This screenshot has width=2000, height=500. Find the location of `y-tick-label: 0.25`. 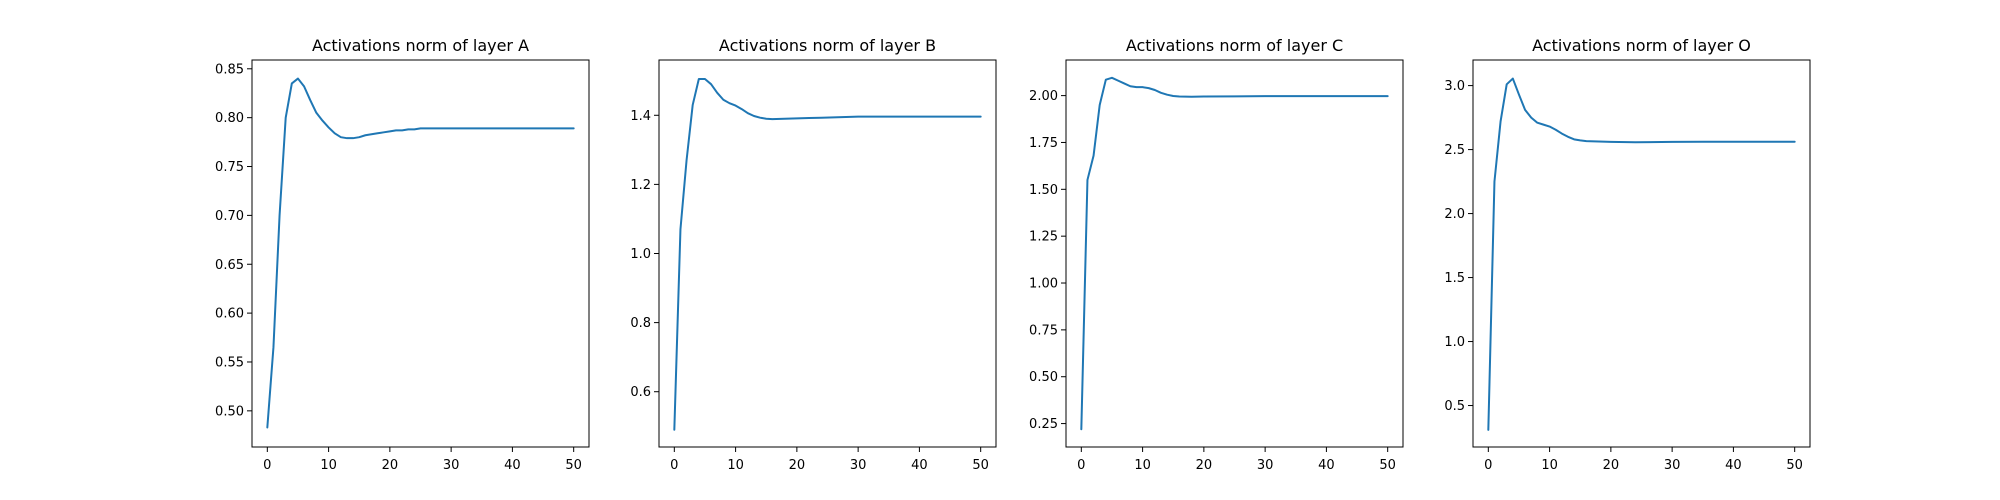

y-tick-label: 0.25 is located at coordinates (1043, 424).